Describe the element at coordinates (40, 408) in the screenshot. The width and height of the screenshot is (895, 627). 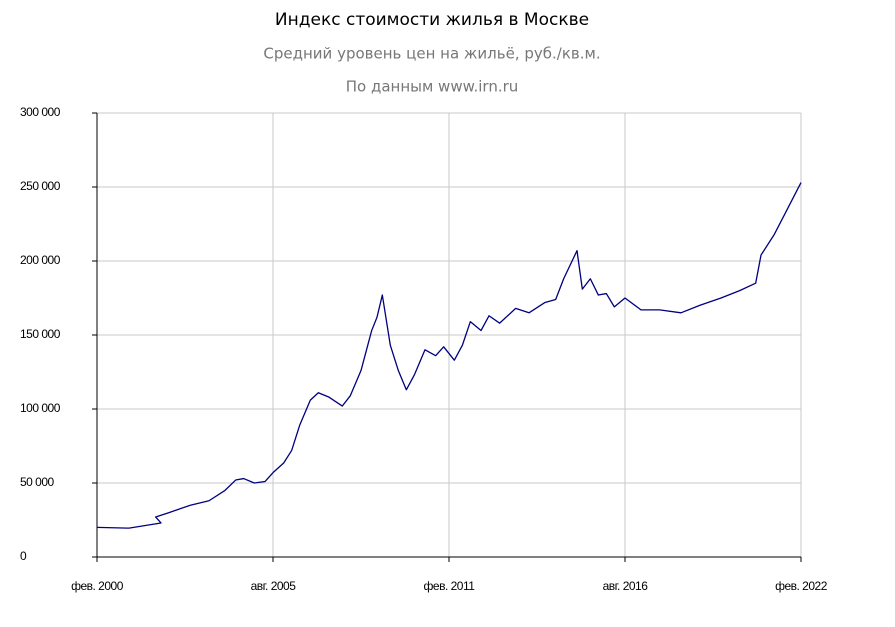
I see `y-tick-label: 100 000` at that location.